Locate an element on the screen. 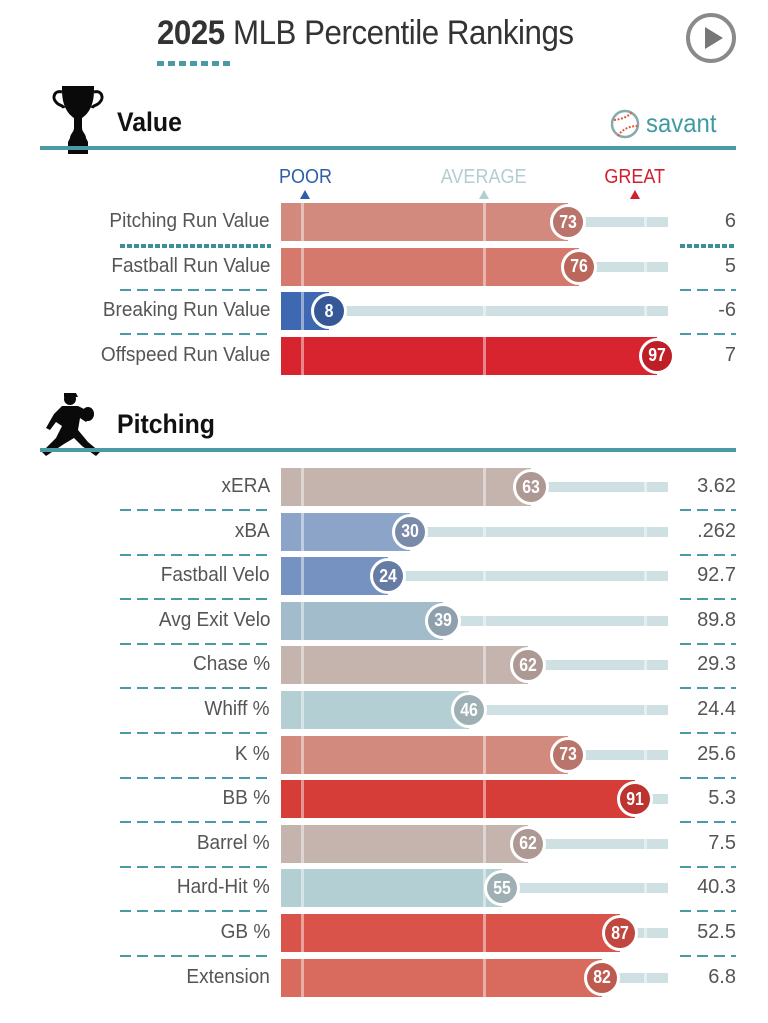  percentile-circle: 82 is located at coordinates (601, 977).